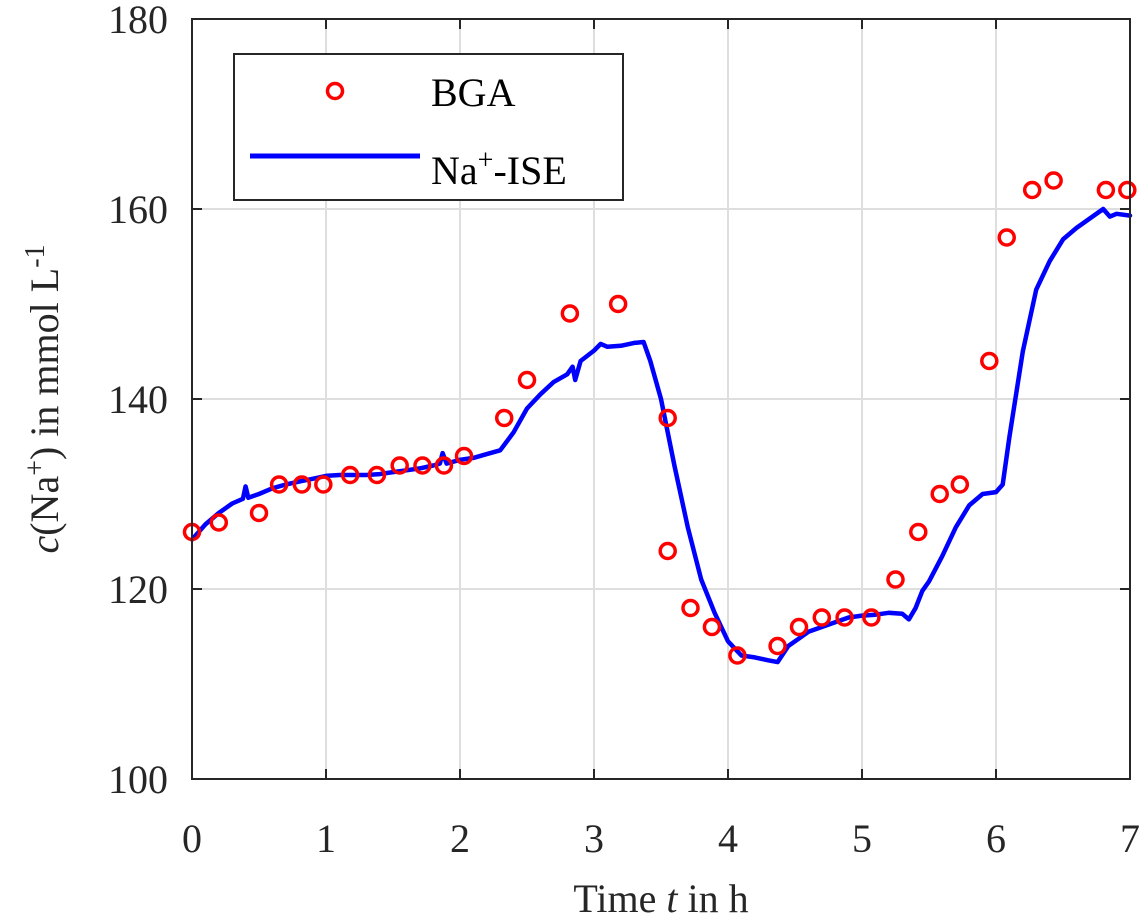 This screenshot has height=921, width=1142. What do you see at coordinates (529, 170) in the screenshot?
I see `legend-ise-label-suffix: -ISE` at bounding box center [529, 170].